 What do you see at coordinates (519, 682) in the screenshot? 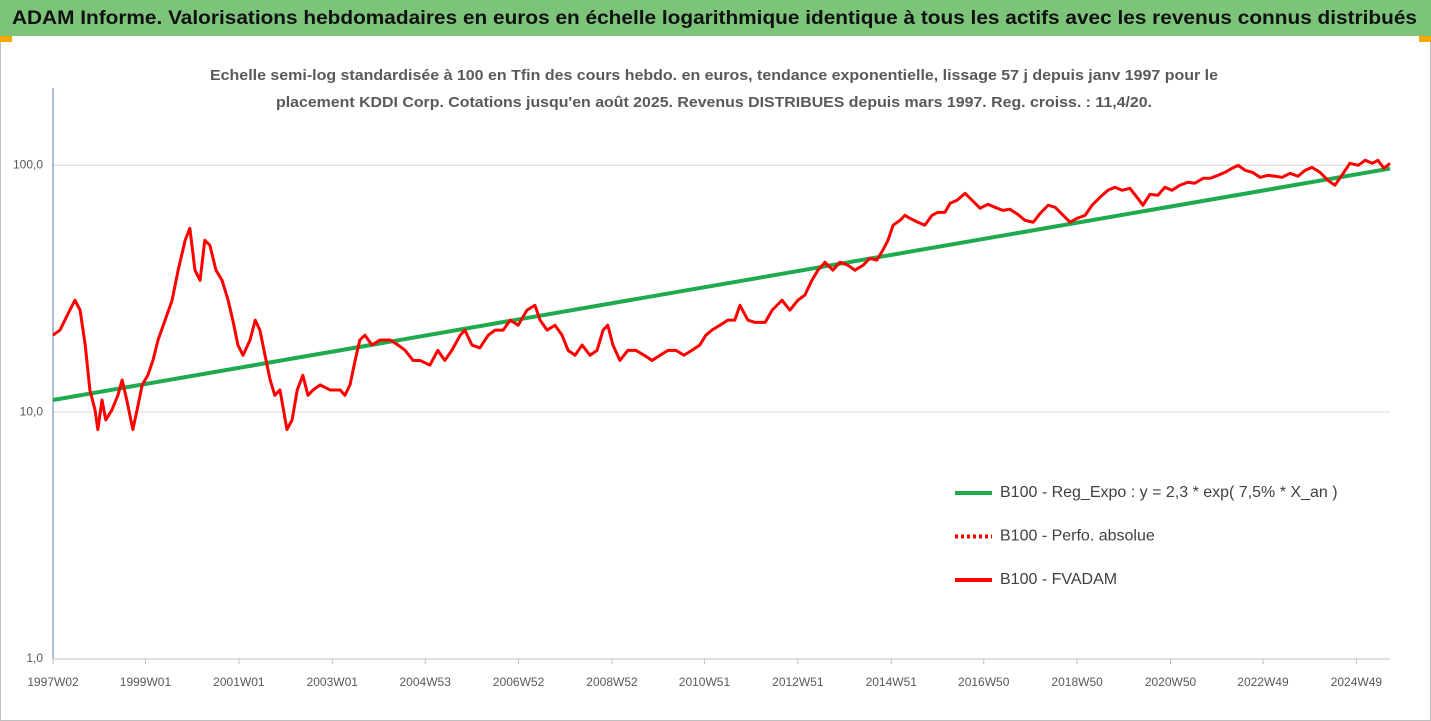
I see `x-tick-label: 2006W52` at bounding box center [519, 682].